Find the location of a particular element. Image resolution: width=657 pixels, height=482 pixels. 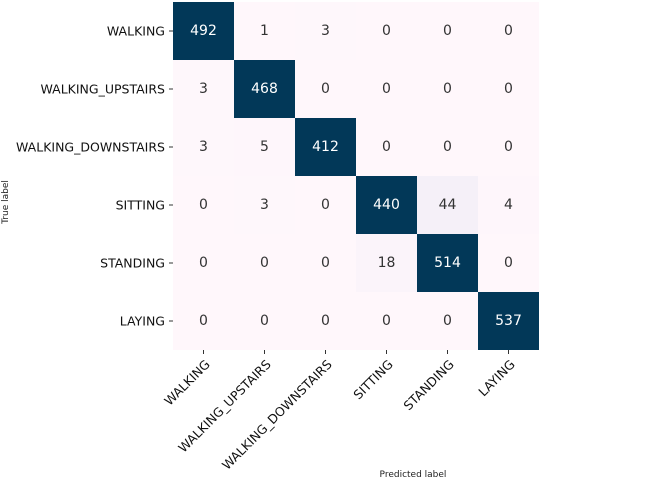

heatmap-cell-r1-c4 is located at coordinates (447, 89).